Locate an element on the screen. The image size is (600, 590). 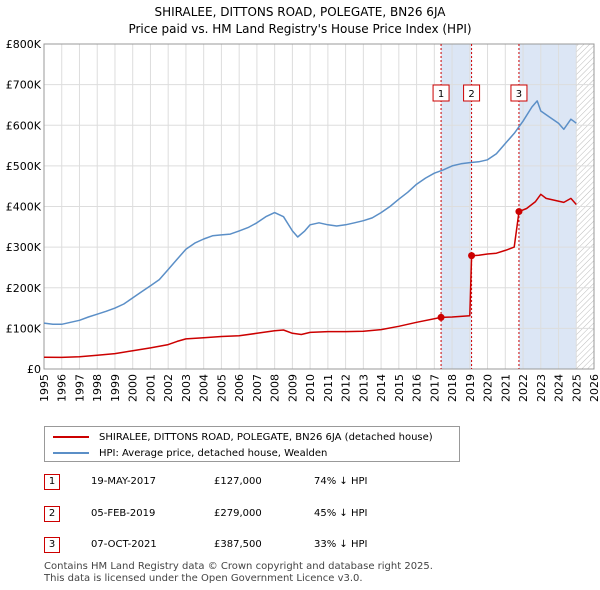
sale-marker-label: 3 is located at coordinates (519, 94).